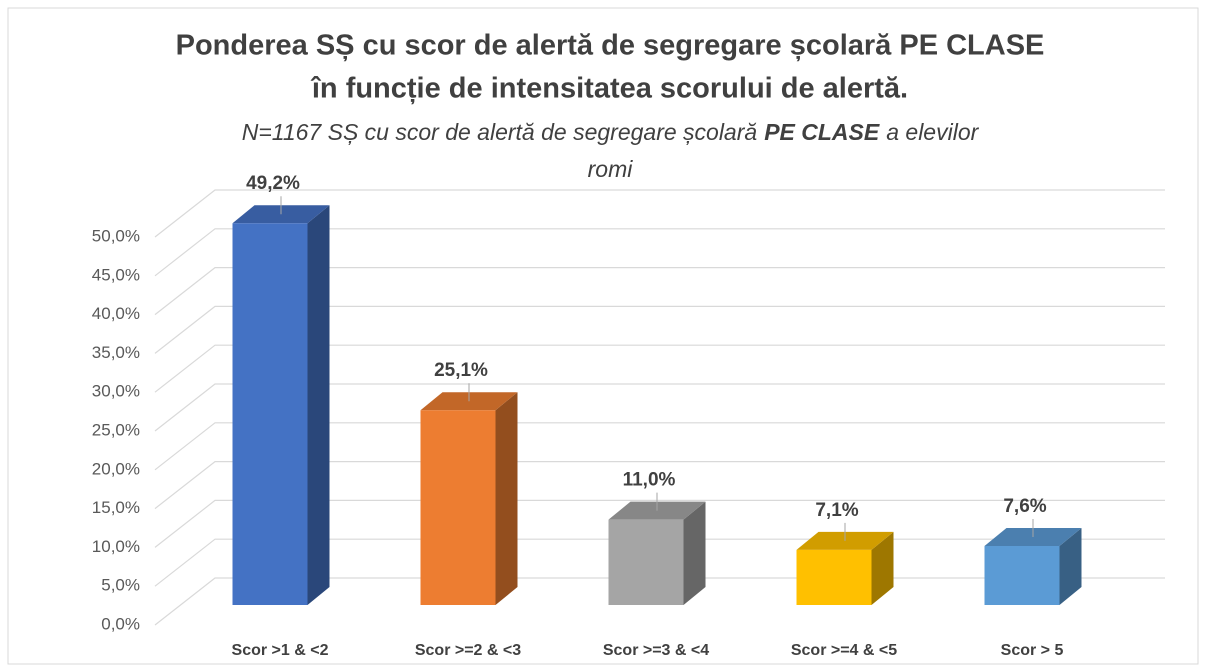  What do you see at coordinates (611, 169) in the screenshot?
I see `chart-subtitle: romi` at bounding box center [611, 169].